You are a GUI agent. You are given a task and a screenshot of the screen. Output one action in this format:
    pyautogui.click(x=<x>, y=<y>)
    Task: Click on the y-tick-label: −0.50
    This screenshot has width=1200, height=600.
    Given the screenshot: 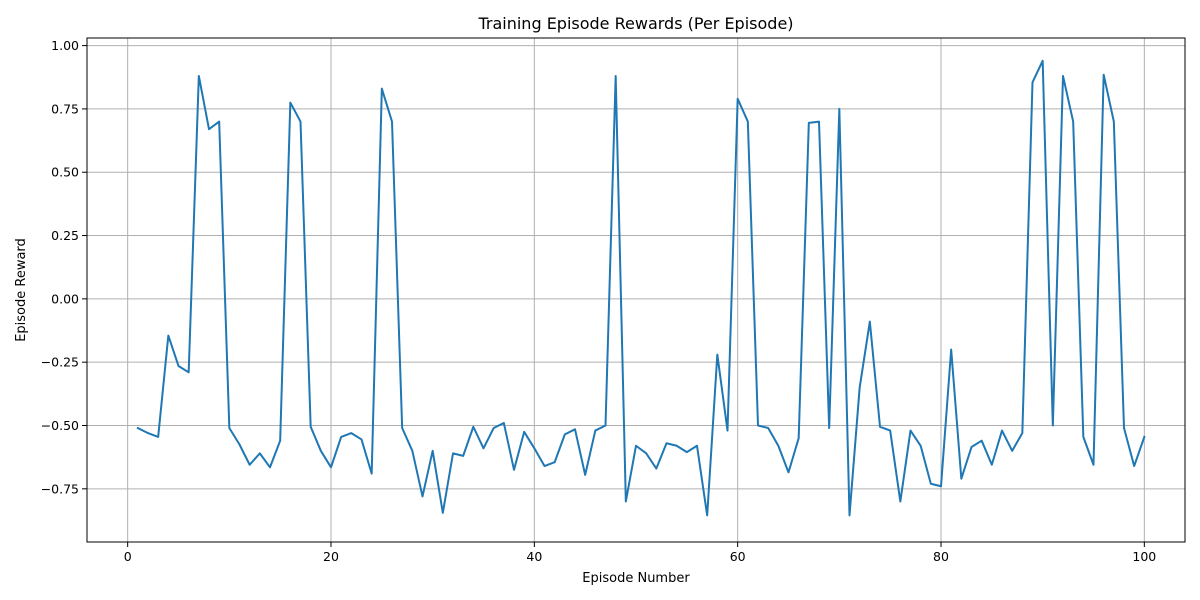 What is the action you would take?
    pyautogui.click(x=60, y=425)
    